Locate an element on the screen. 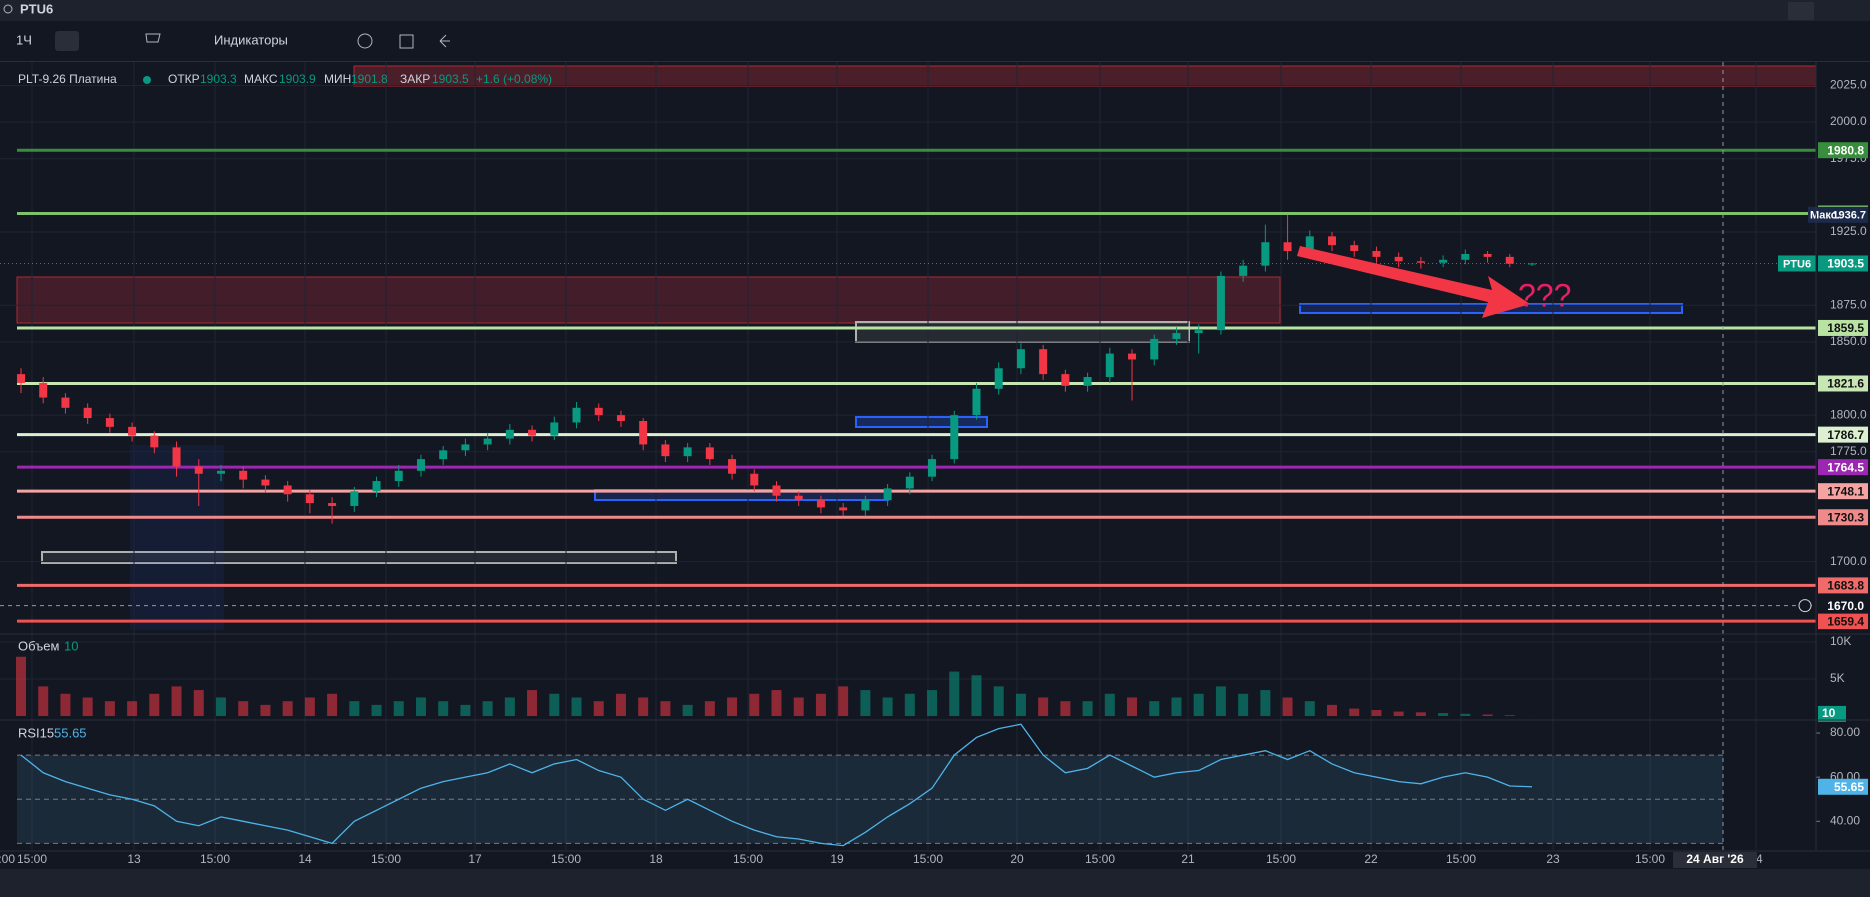 The image size is (1870, 897). level-label: 1786.7 is located at coordinates (1845, 435).